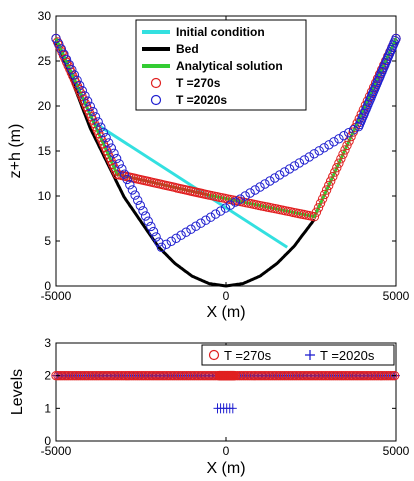 This screenshot has width=414, height=481. Describe the element at coordinates (226, 296) in the screenshot. I see `x-tick-label: 0` at that location.